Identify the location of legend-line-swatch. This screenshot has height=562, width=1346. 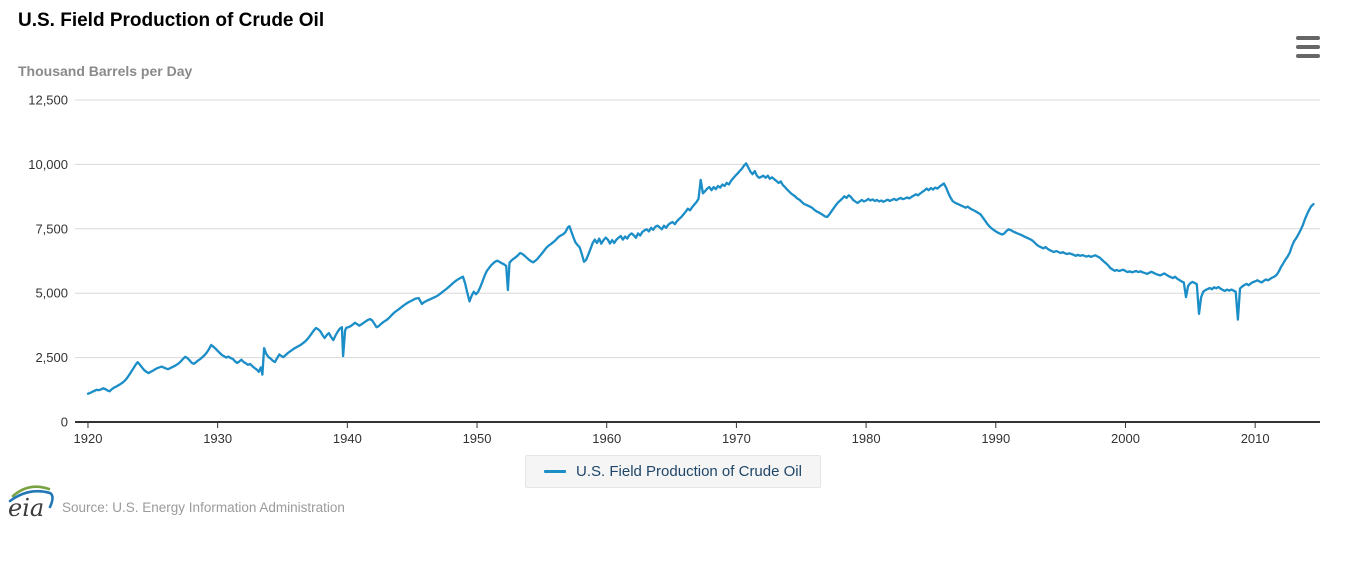
(555, 471).